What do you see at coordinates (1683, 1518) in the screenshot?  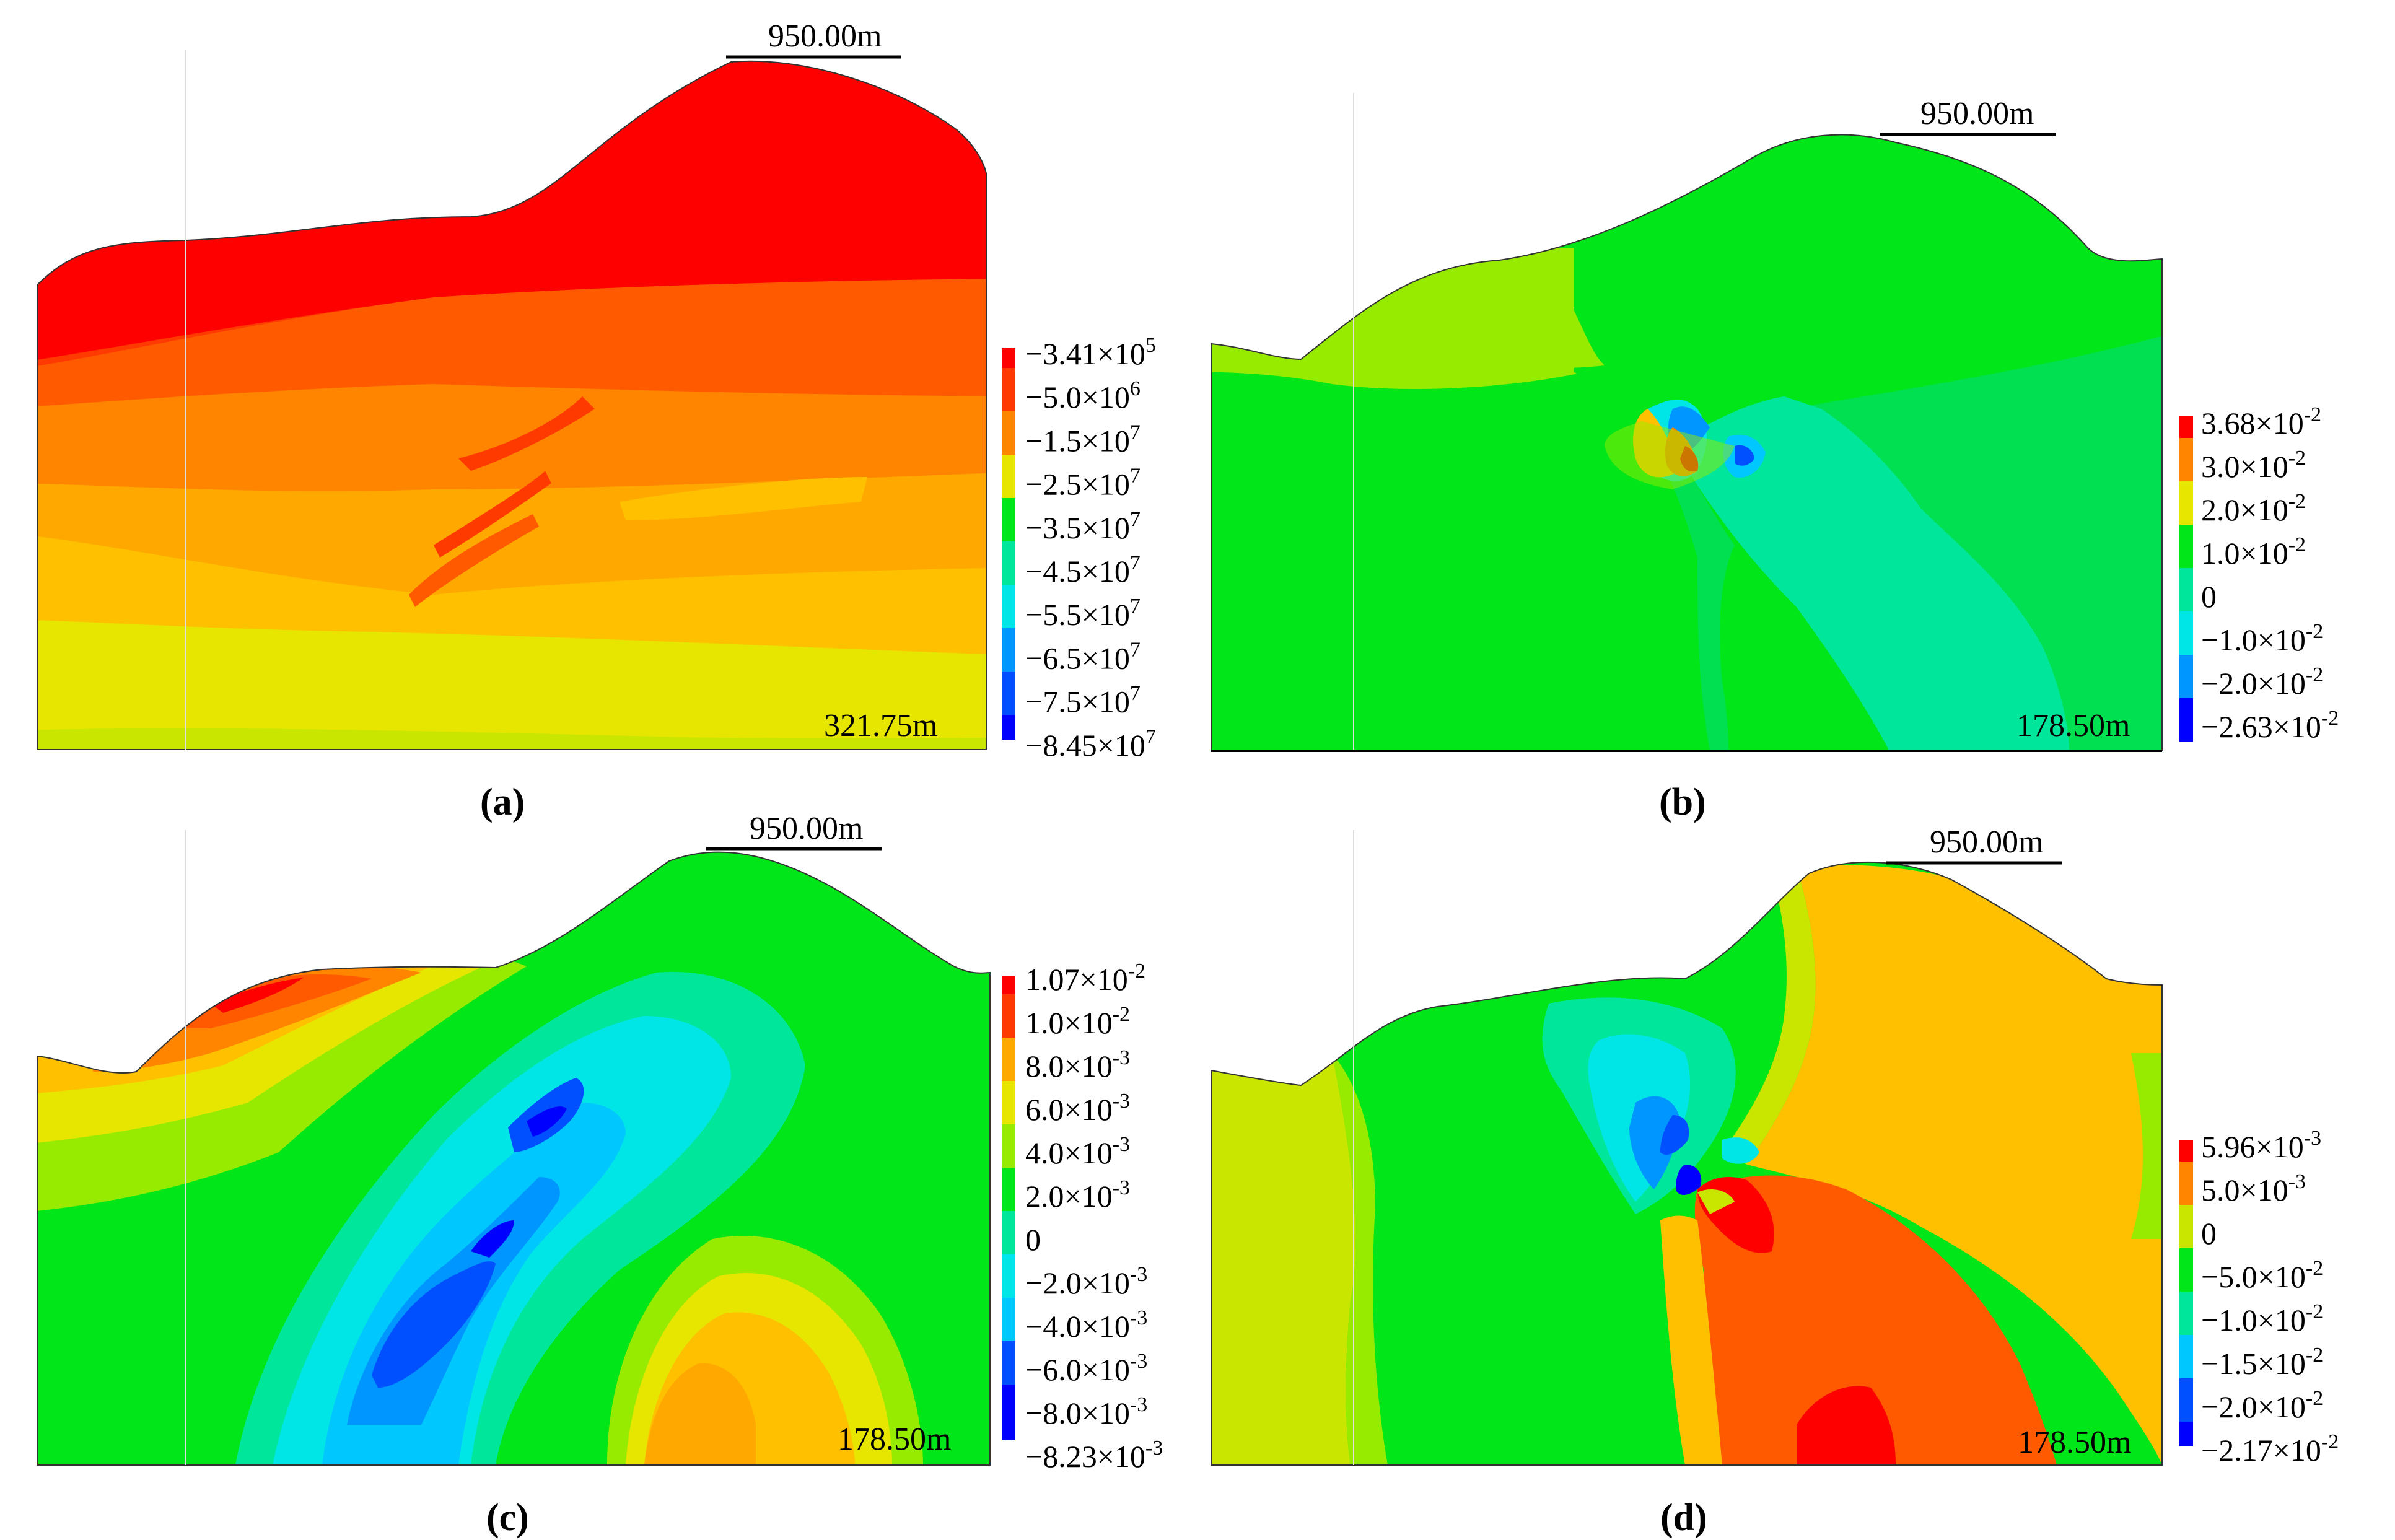 I see `panel-d-label: (d)` at bounding box center [1683, 1518].